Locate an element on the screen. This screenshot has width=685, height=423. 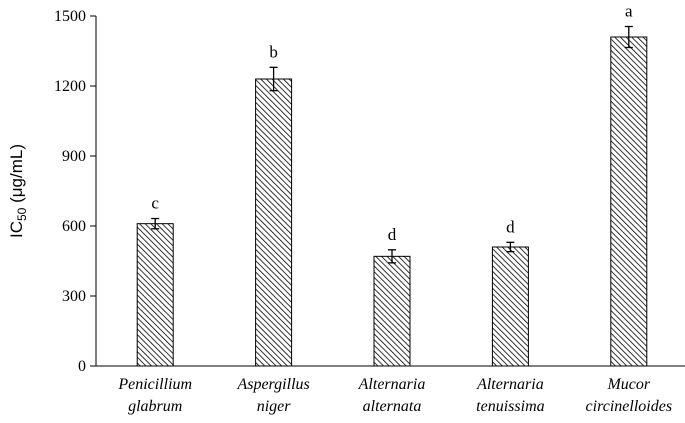
y-axis-title: IC50 (μg/mL) is located at coordinates (18, 191).